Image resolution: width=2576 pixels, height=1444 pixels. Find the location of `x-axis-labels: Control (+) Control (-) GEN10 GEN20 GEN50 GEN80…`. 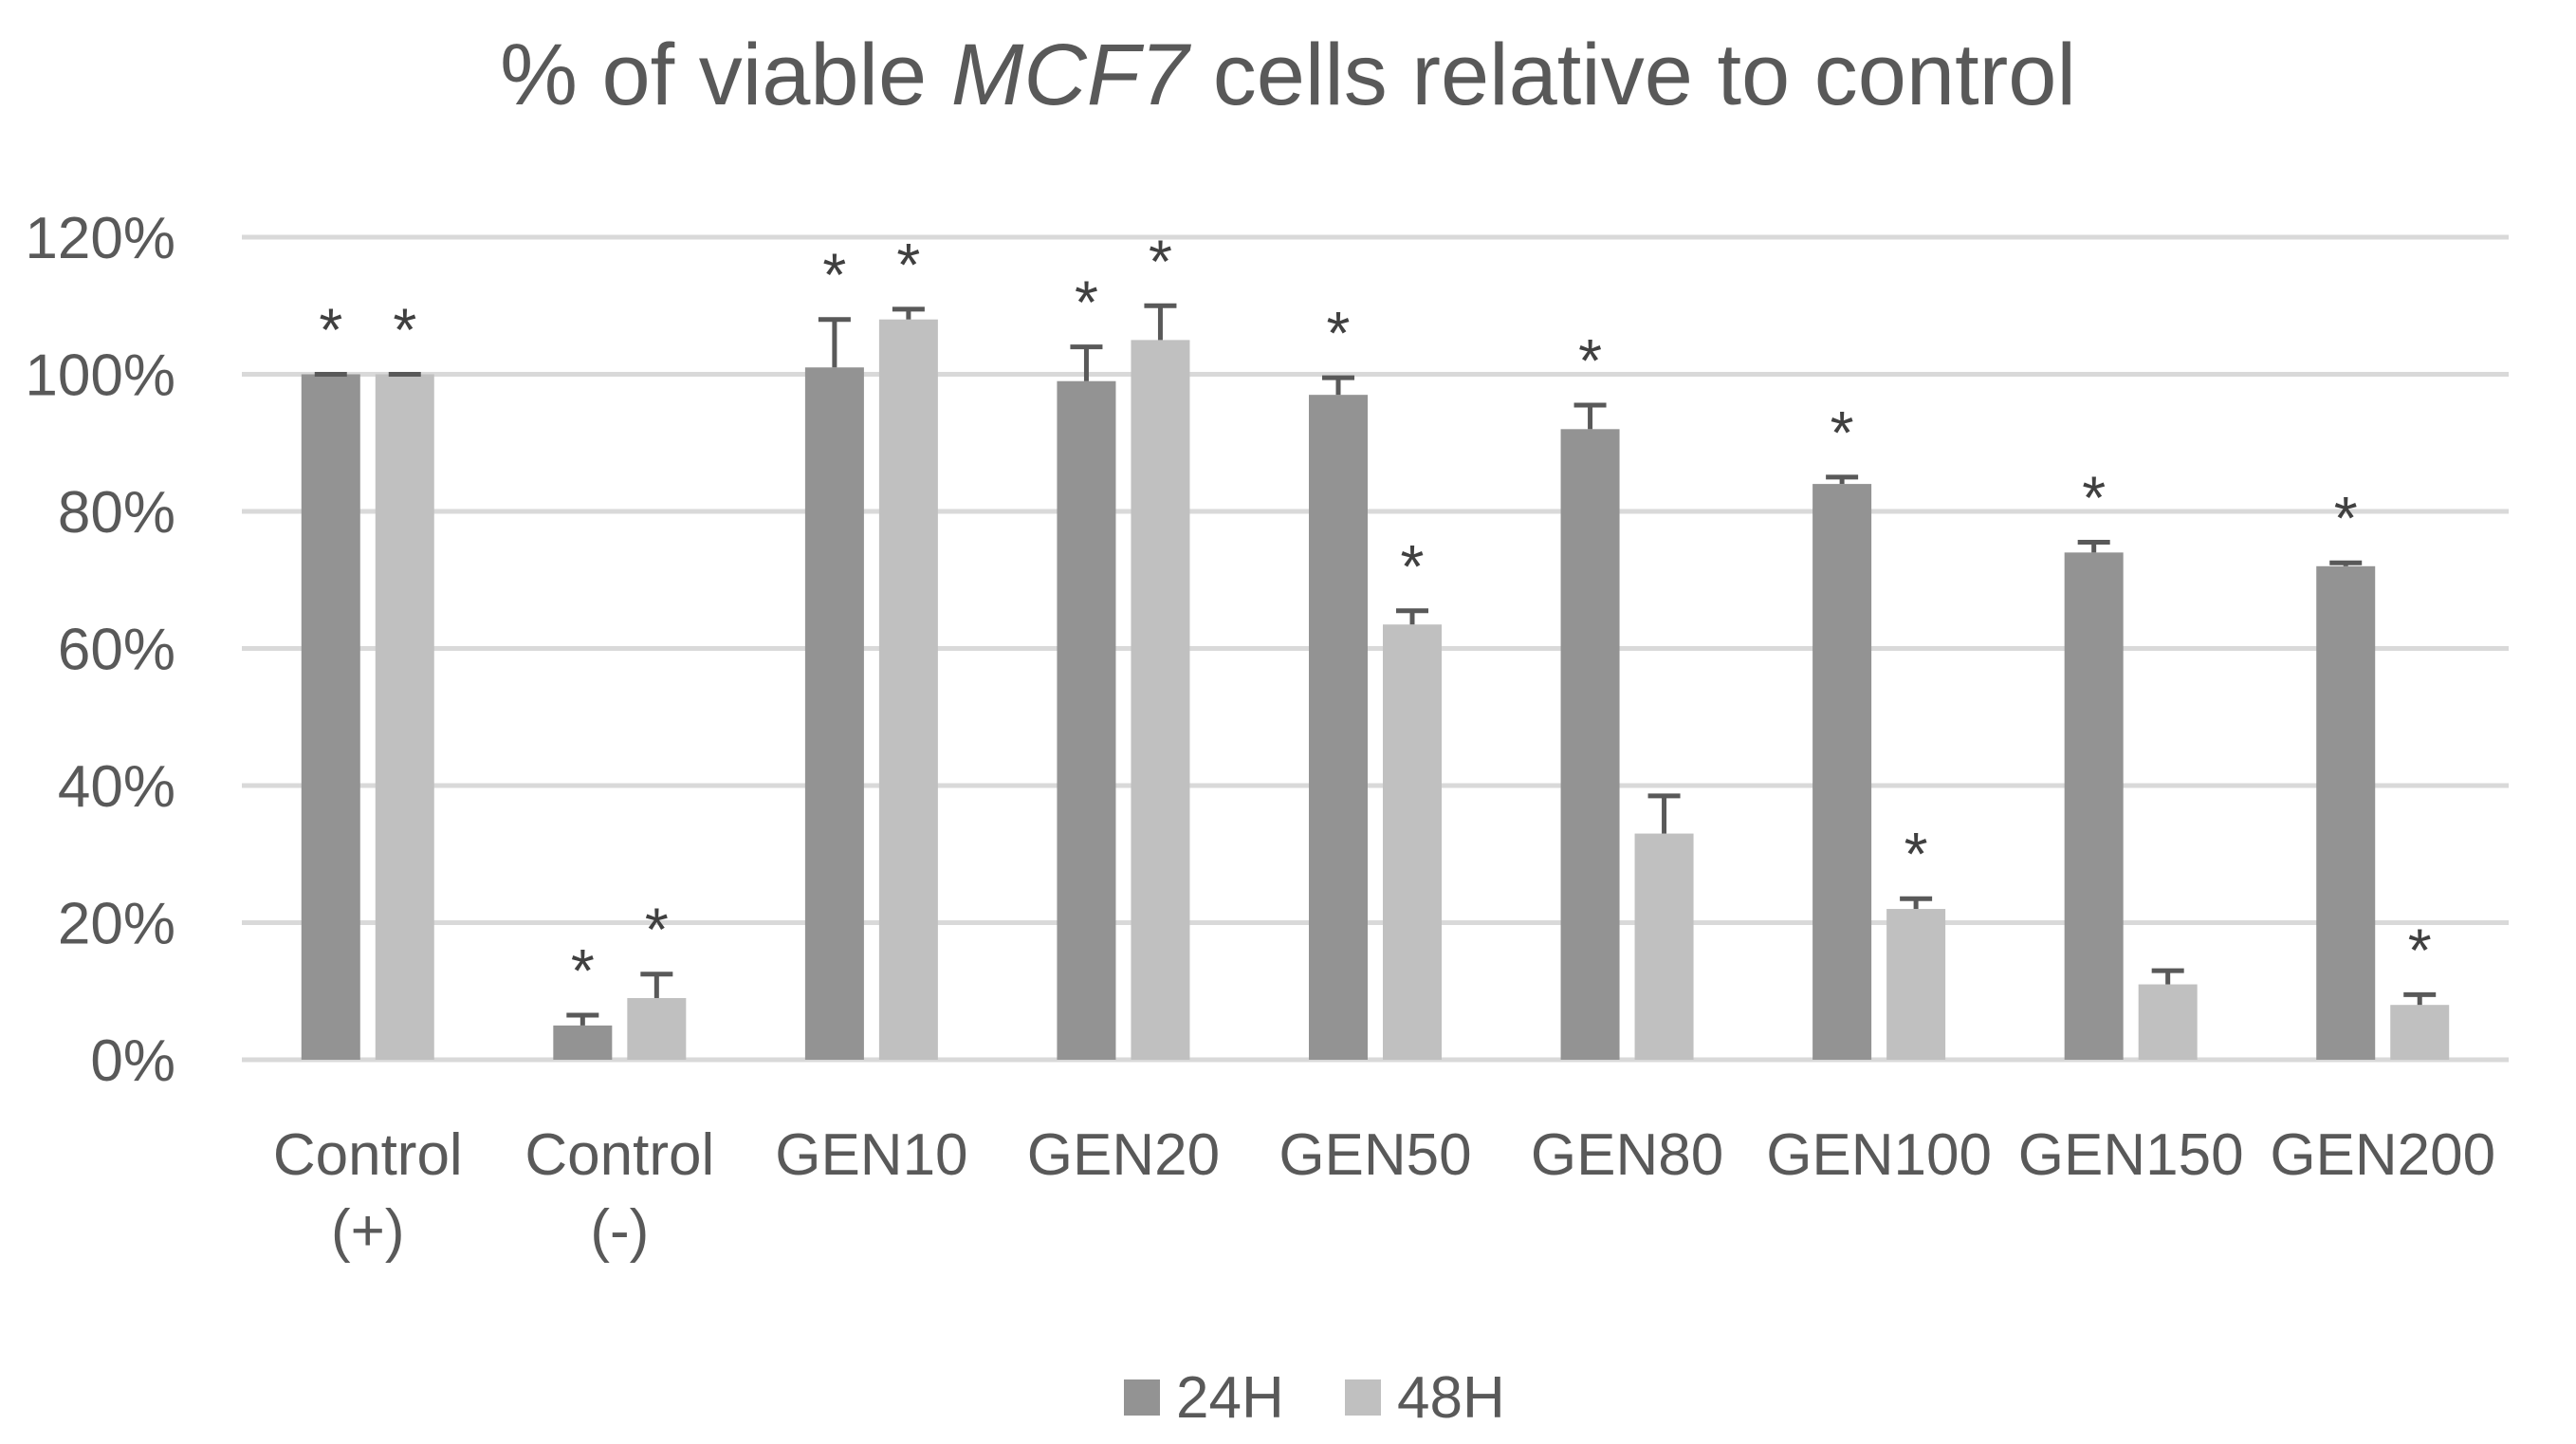

x-axis-labels: Control (+) Control (-) GEN10 GEN20 GEN50 GEN80… is located at coordinates (1384, 1193).